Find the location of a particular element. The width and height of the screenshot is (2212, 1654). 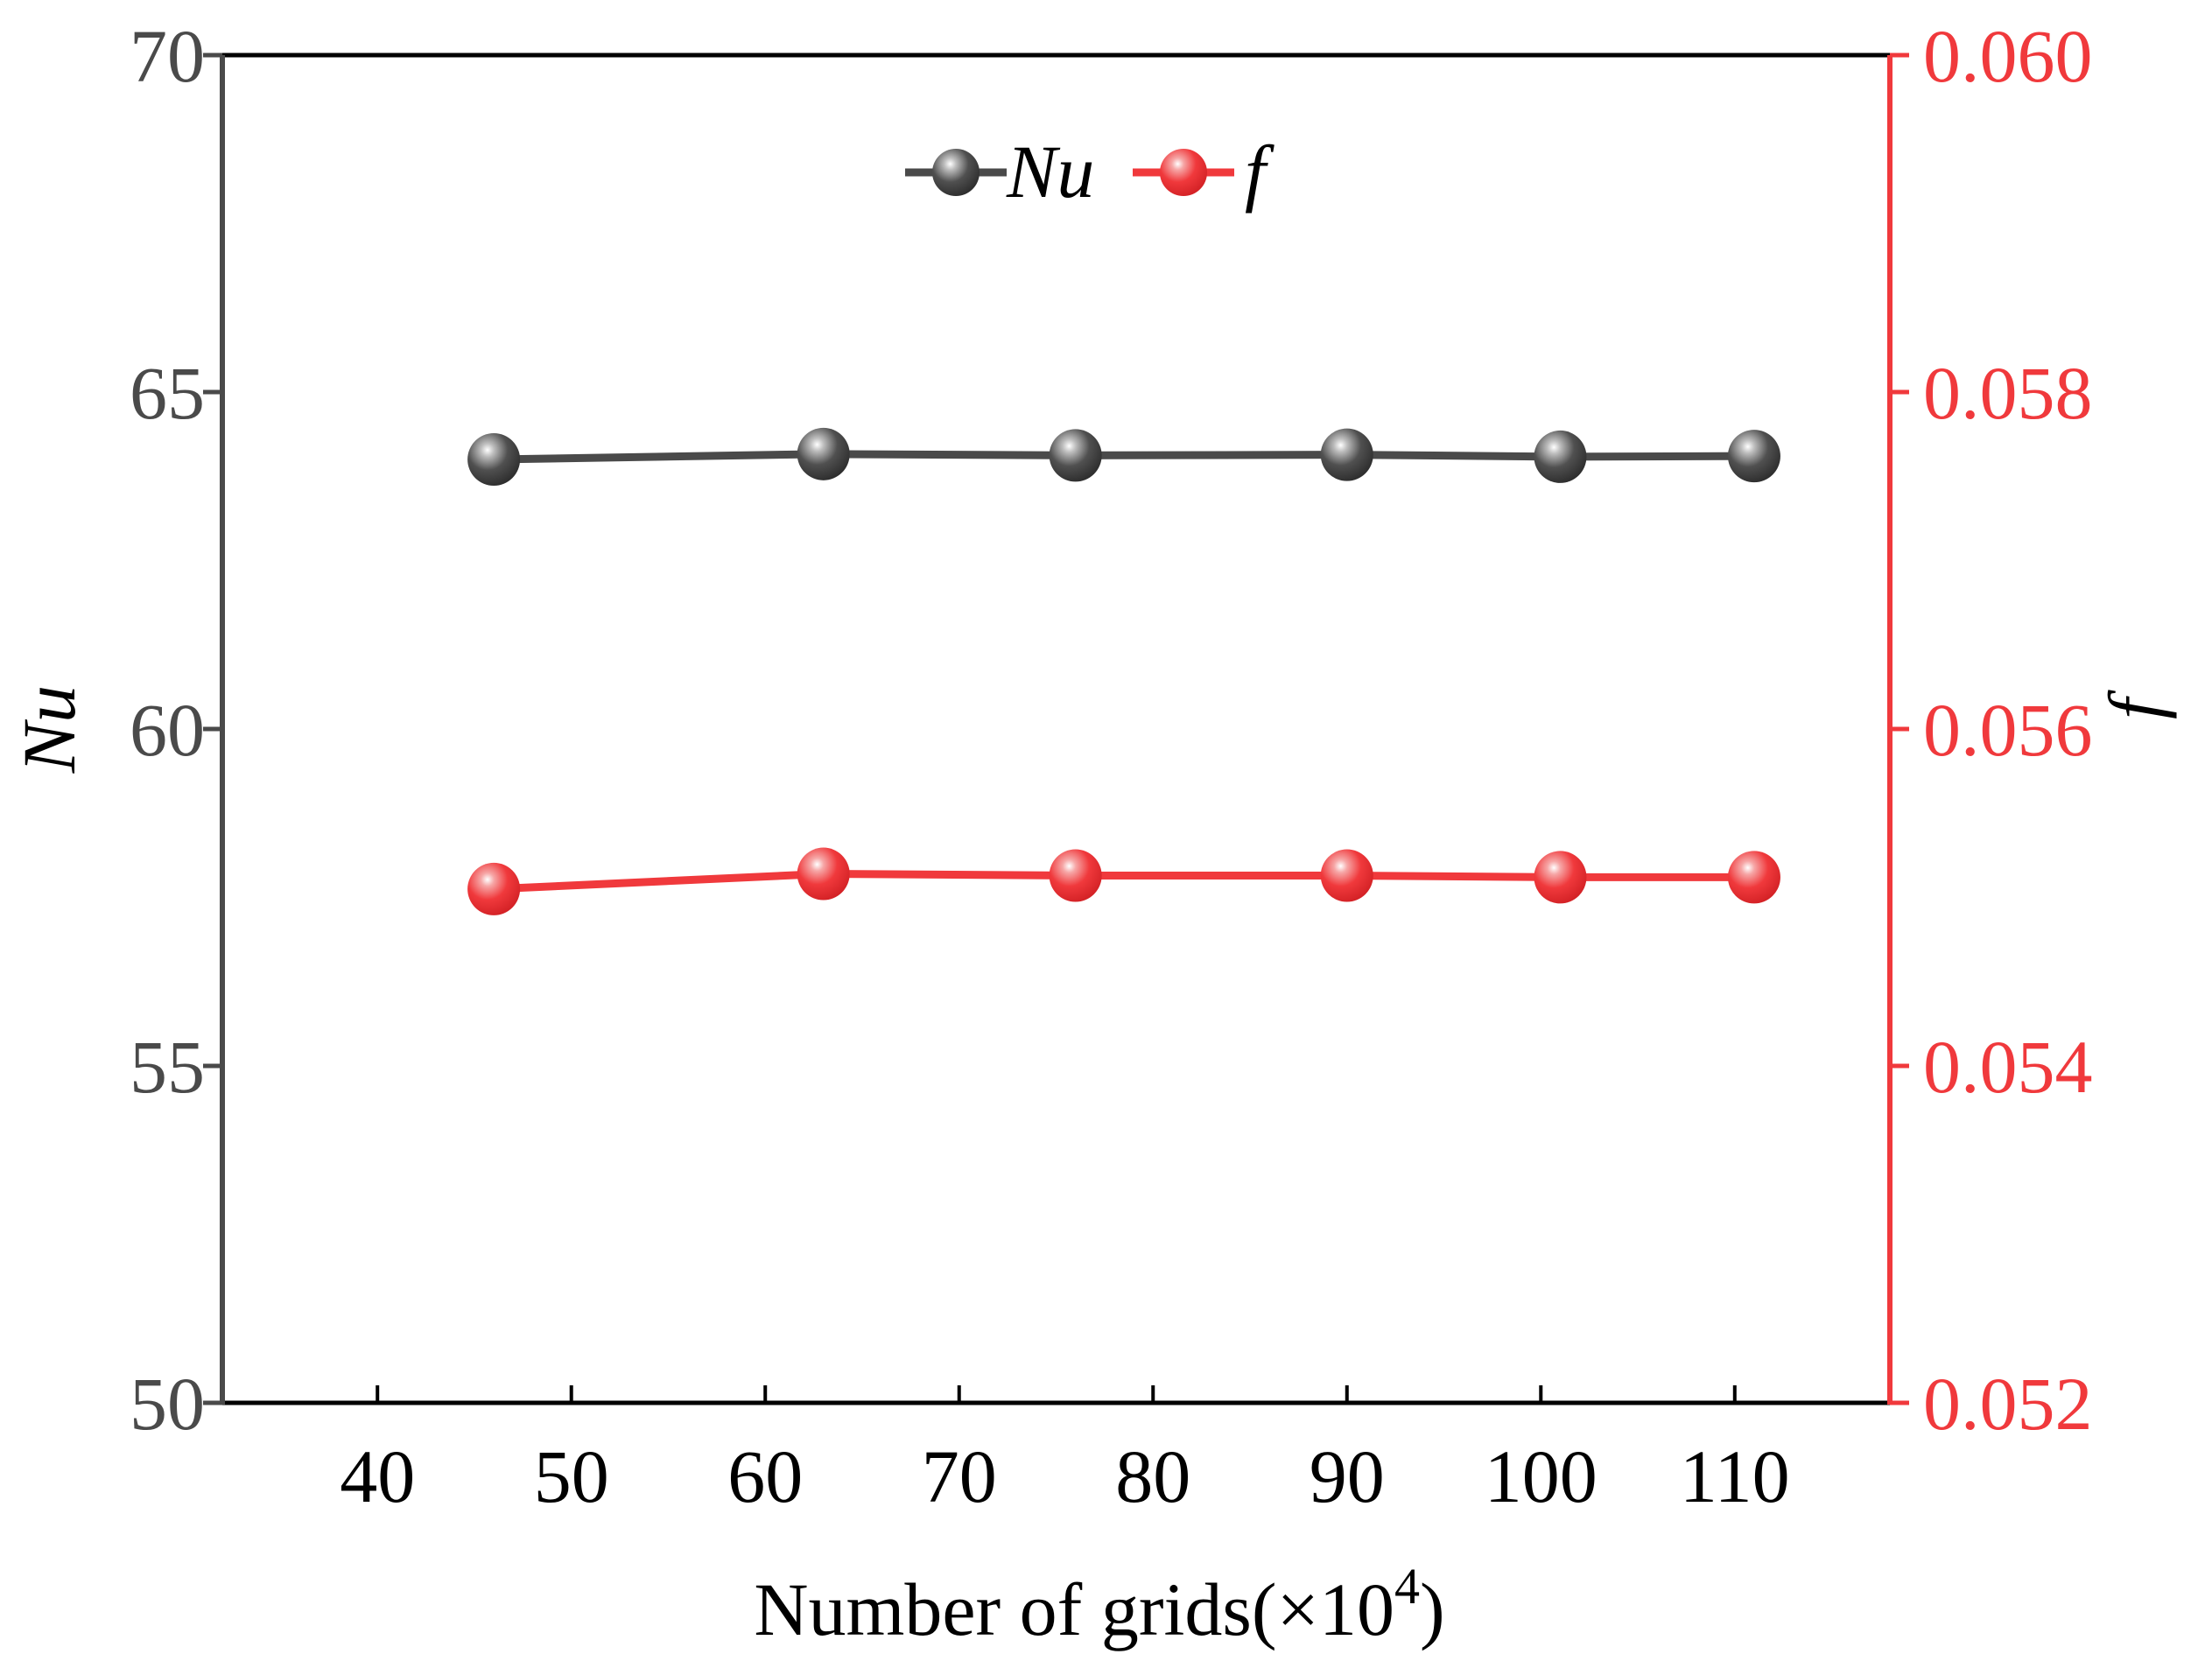

y-left-tick-label: 60 is located at coordinates (167, 730).